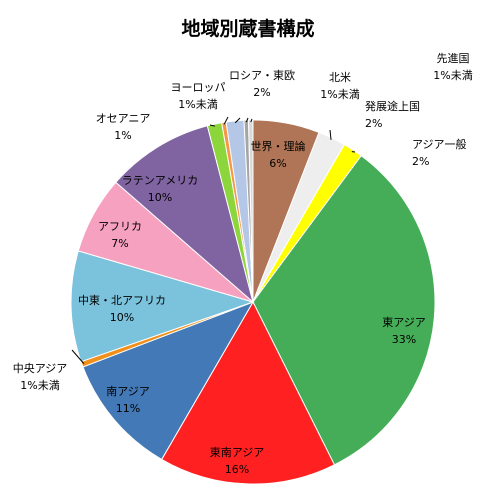 The height and width of the screenshot is (500, 500). I want to click on slice-category-label: ラテンアメリカ, so click(160, 180).